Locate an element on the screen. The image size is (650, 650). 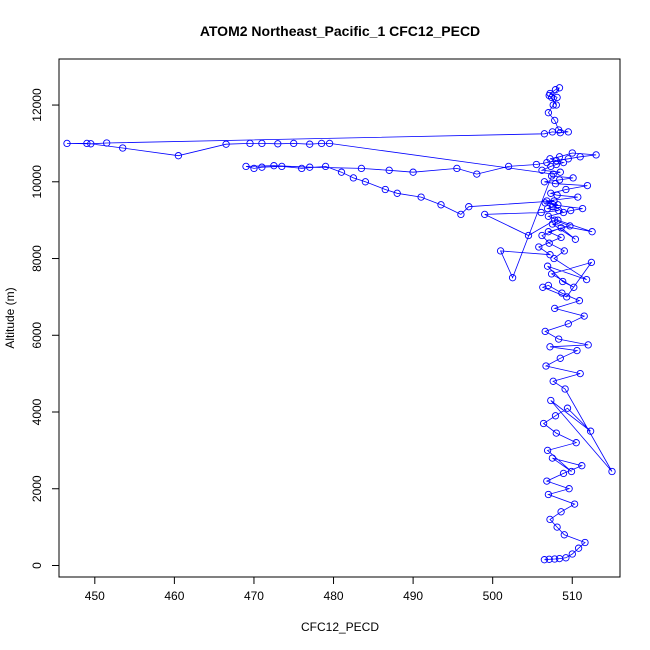
y-axis-label: Altitude (m) is located at coordinates (10, 317).